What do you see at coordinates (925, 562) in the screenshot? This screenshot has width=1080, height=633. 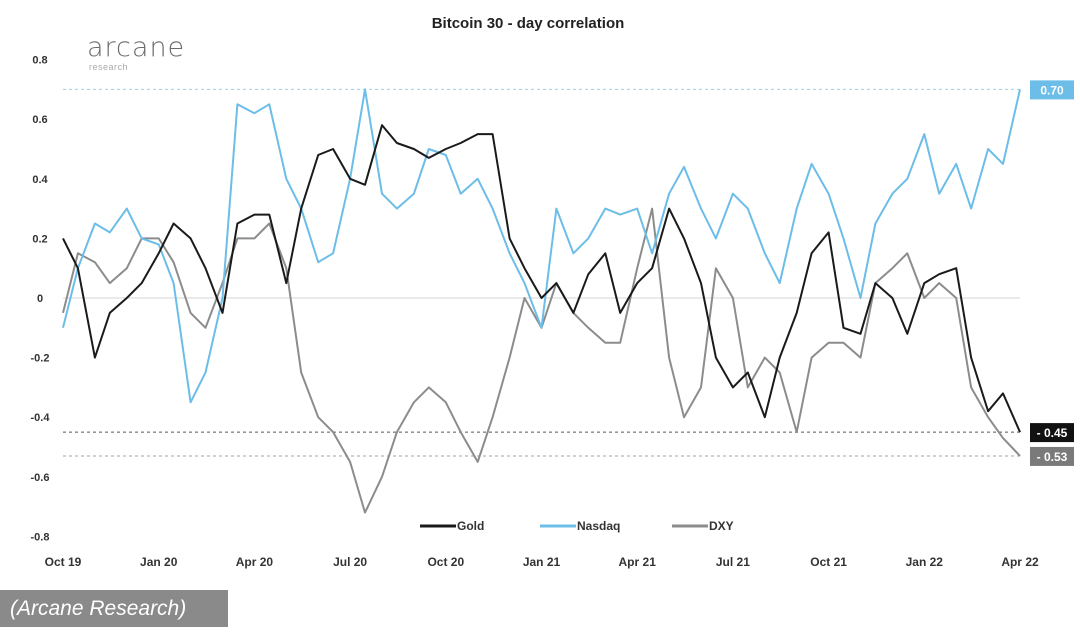 I see `x-tick-label: Jan 22` at bounding box center [925, 562].